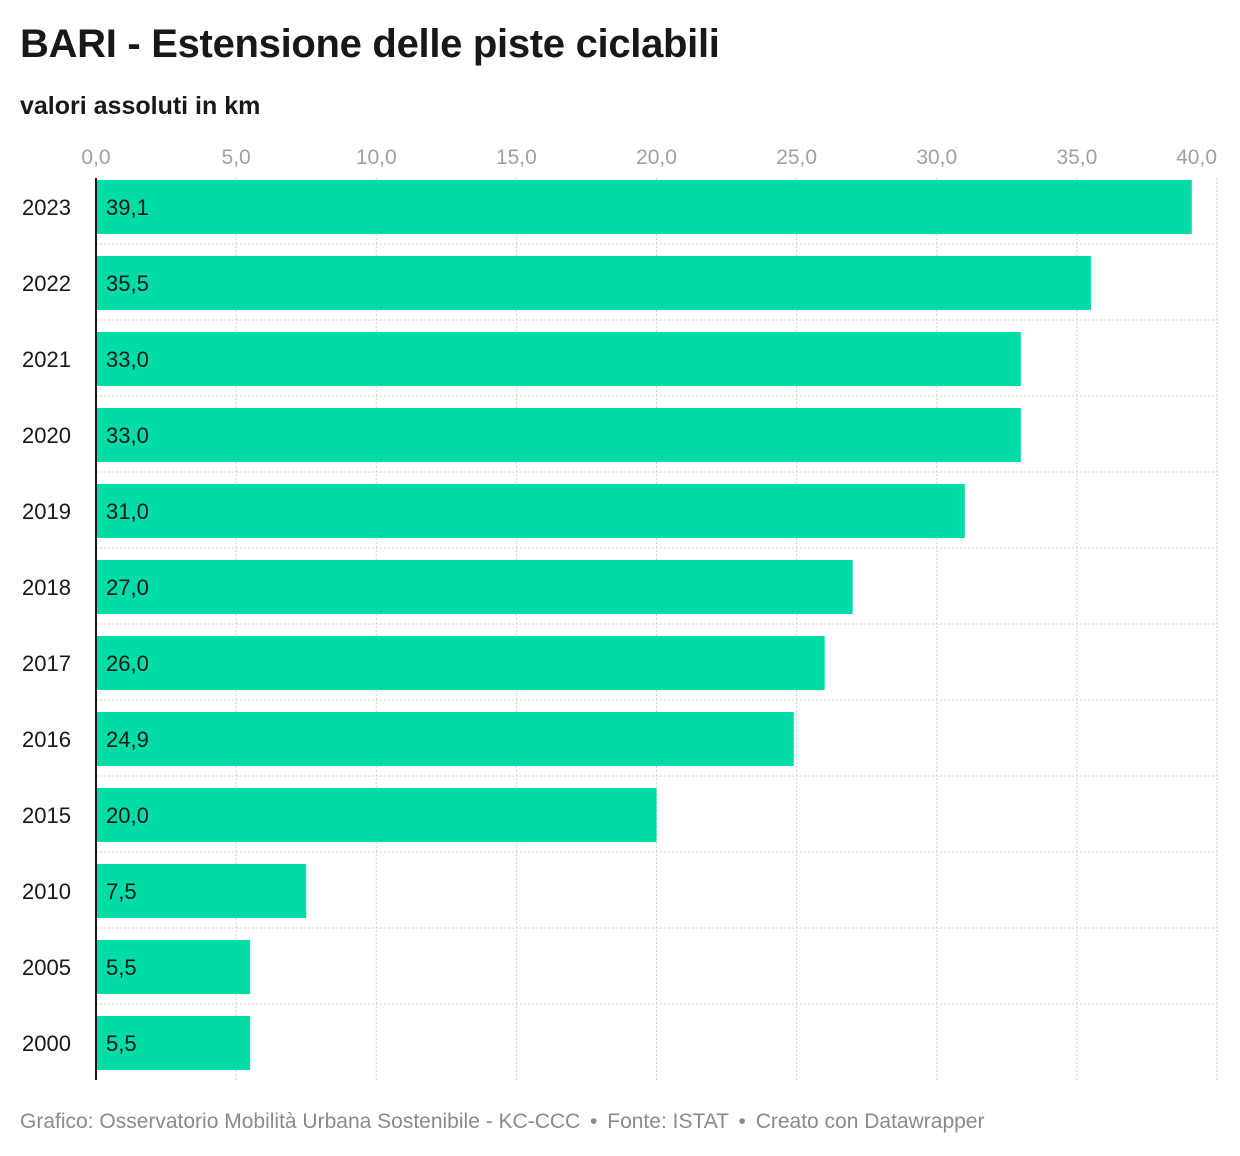 Image resolution: width=1240 pixels, height=1156 pixels. Describe the element at coordinates (46, 739) in the screenshot. I see `category-label: 2016` at that location.